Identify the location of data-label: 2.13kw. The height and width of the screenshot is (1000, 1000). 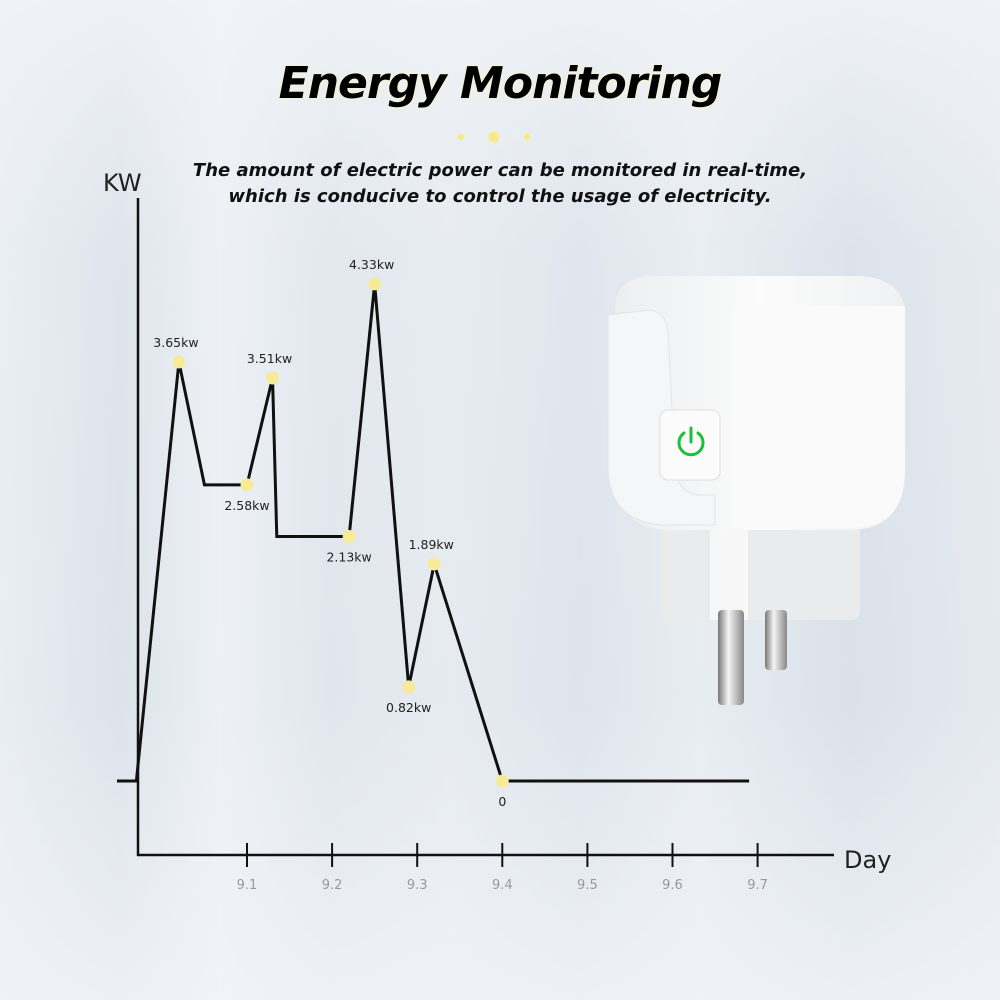
(348, 556).